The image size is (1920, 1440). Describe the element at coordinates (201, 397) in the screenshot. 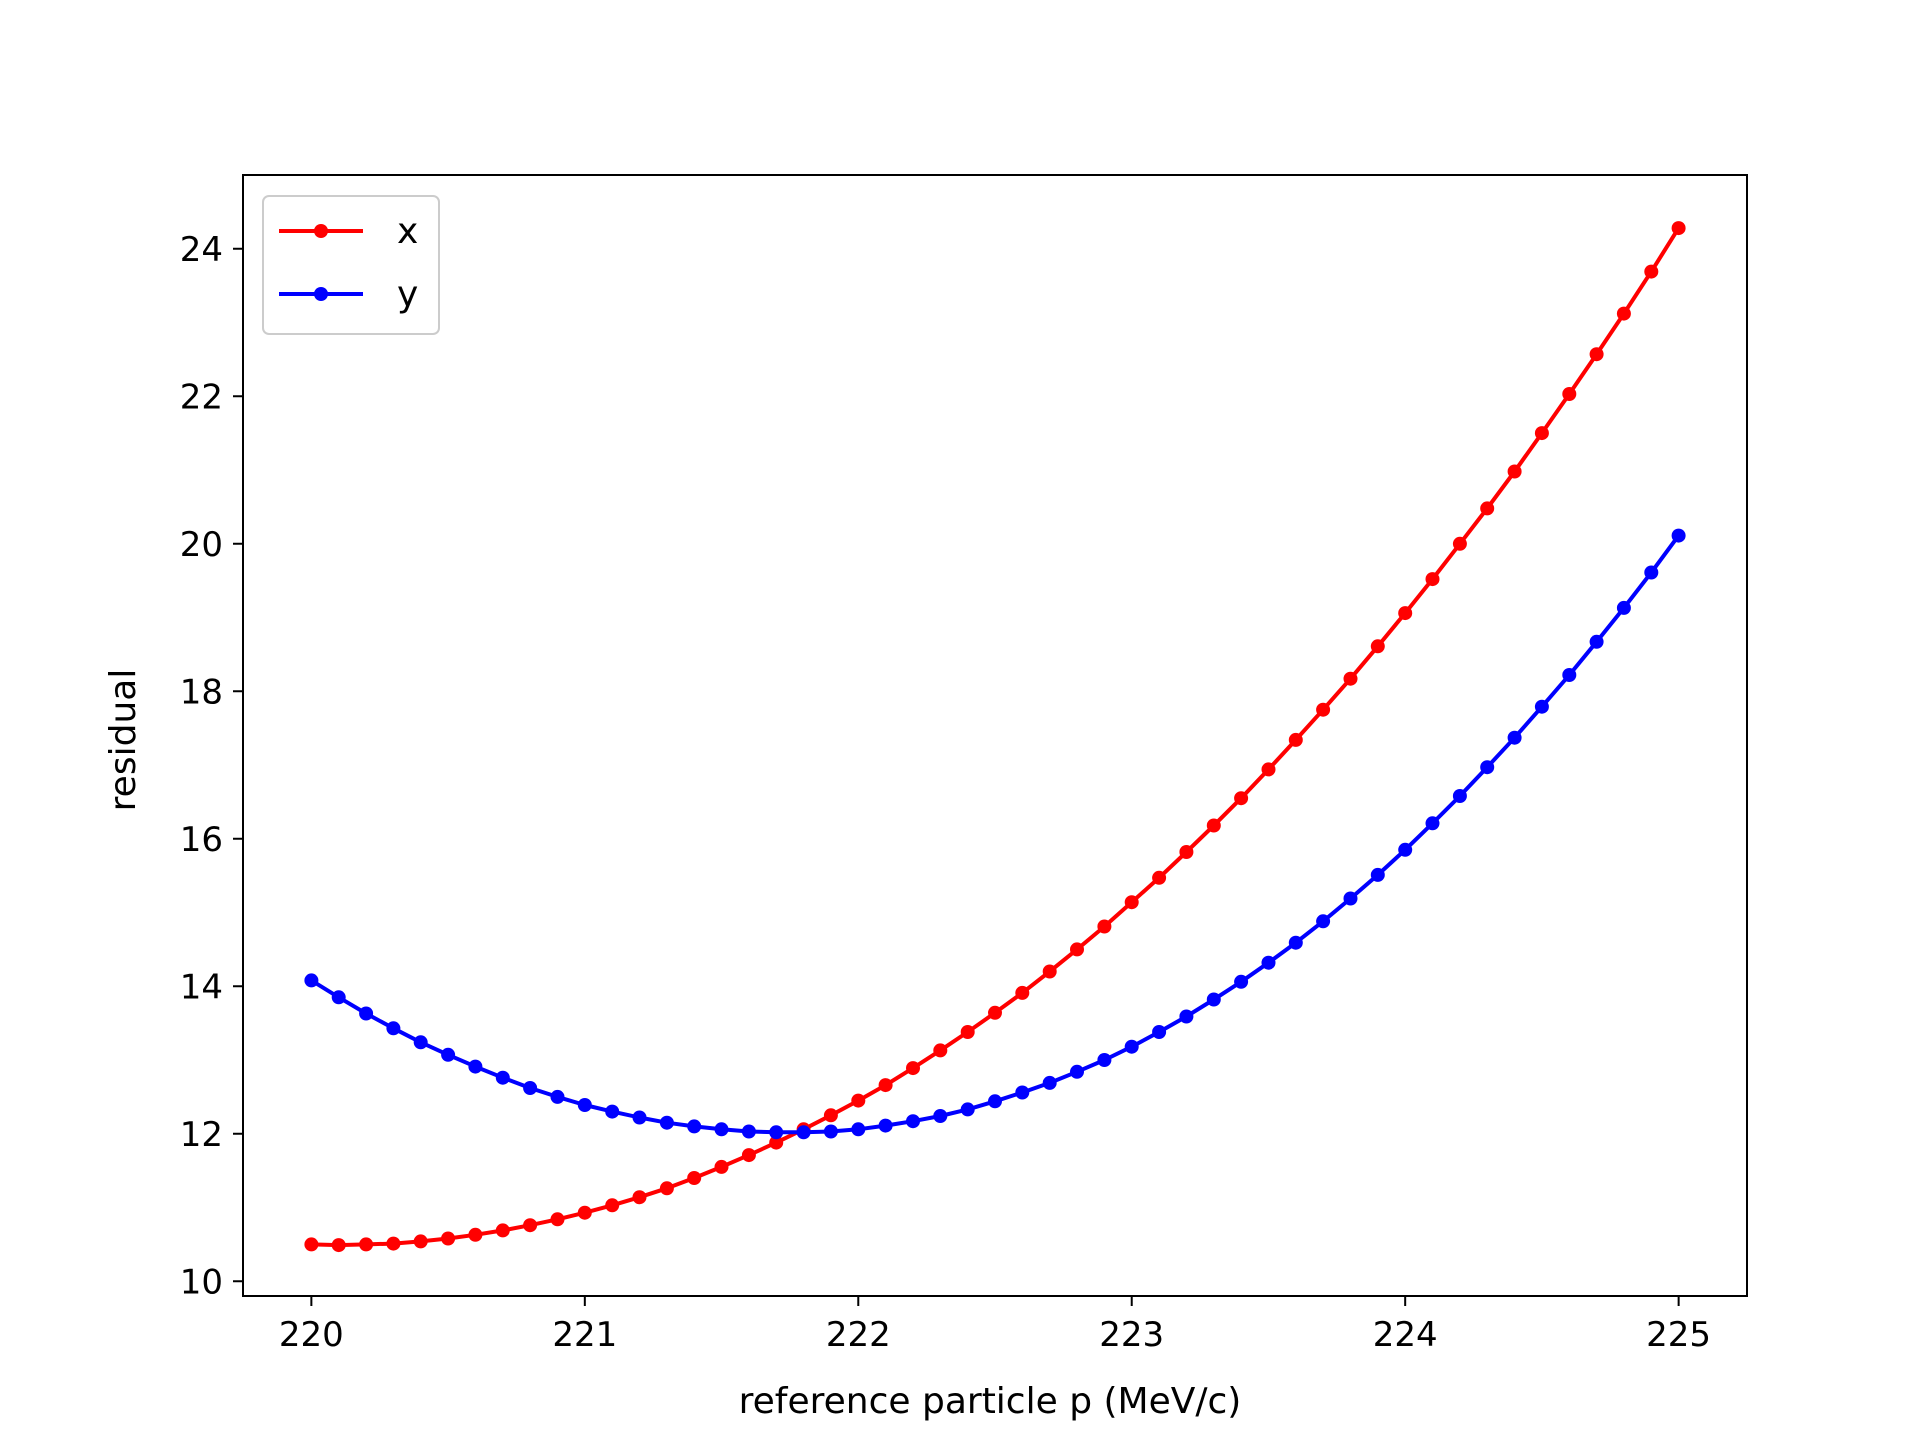

I see `y-tick-label: 22` at that location.